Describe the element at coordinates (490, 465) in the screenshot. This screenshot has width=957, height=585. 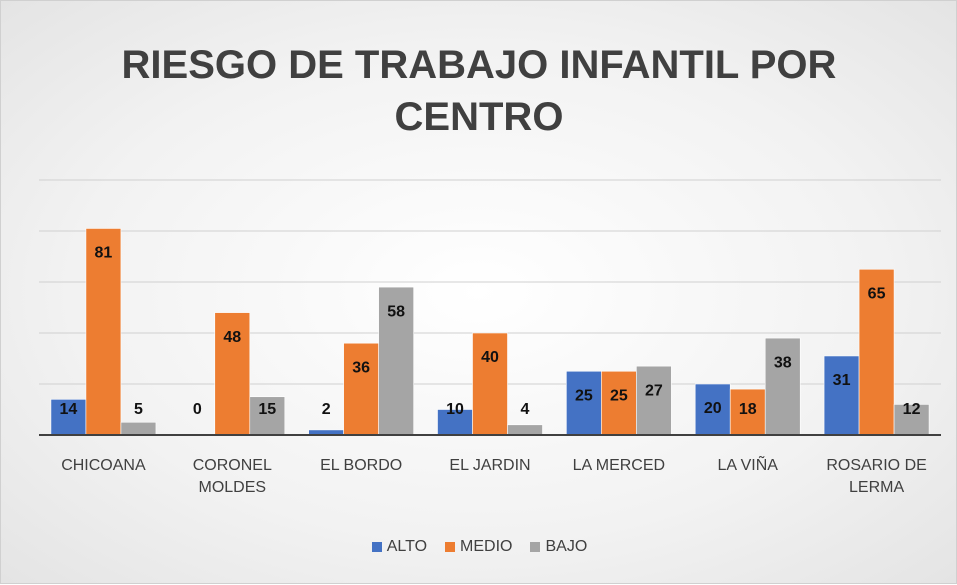
I see `x-tick-label: EL JARDIN` at that location.